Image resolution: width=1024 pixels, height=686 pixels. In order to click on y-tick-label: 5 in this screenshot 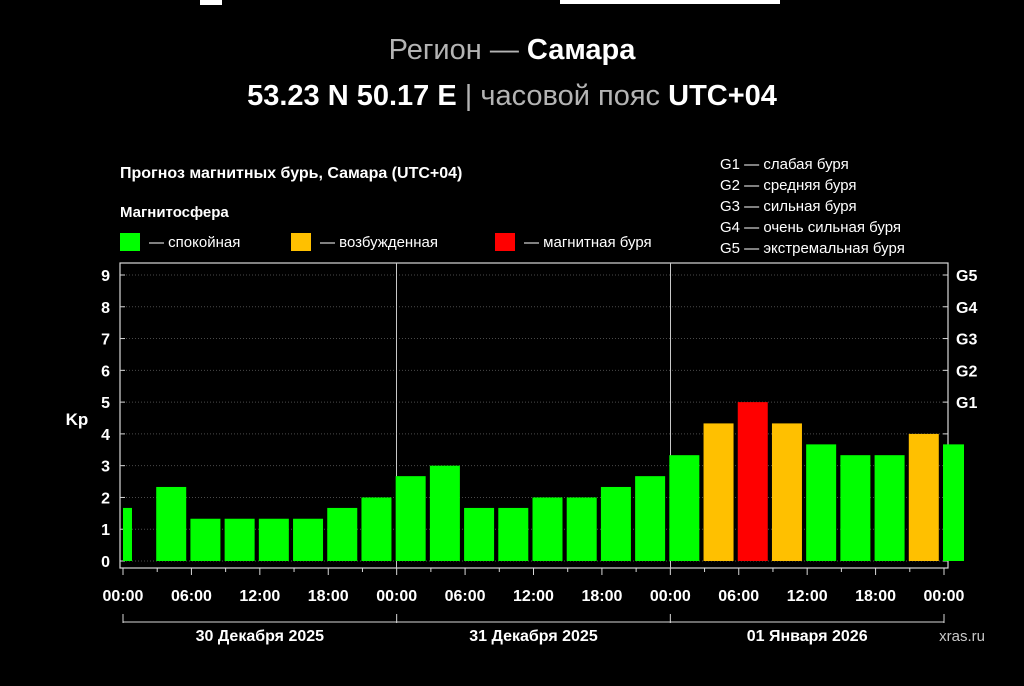, I will do `click(105, 403)`.